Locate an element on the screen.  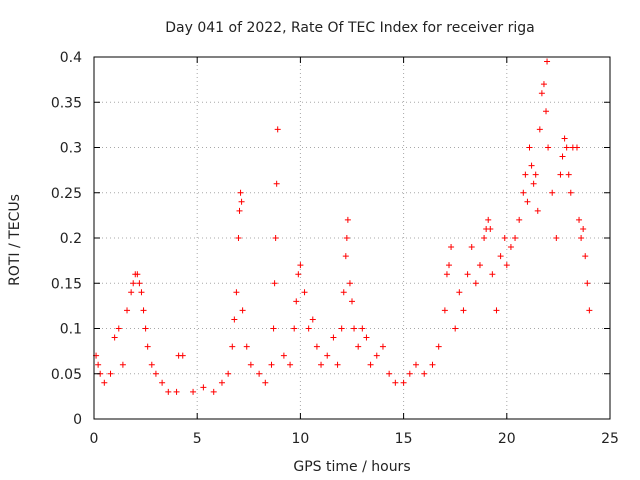
y-tick-label: 0.3 is located at coordinates (71, 149).